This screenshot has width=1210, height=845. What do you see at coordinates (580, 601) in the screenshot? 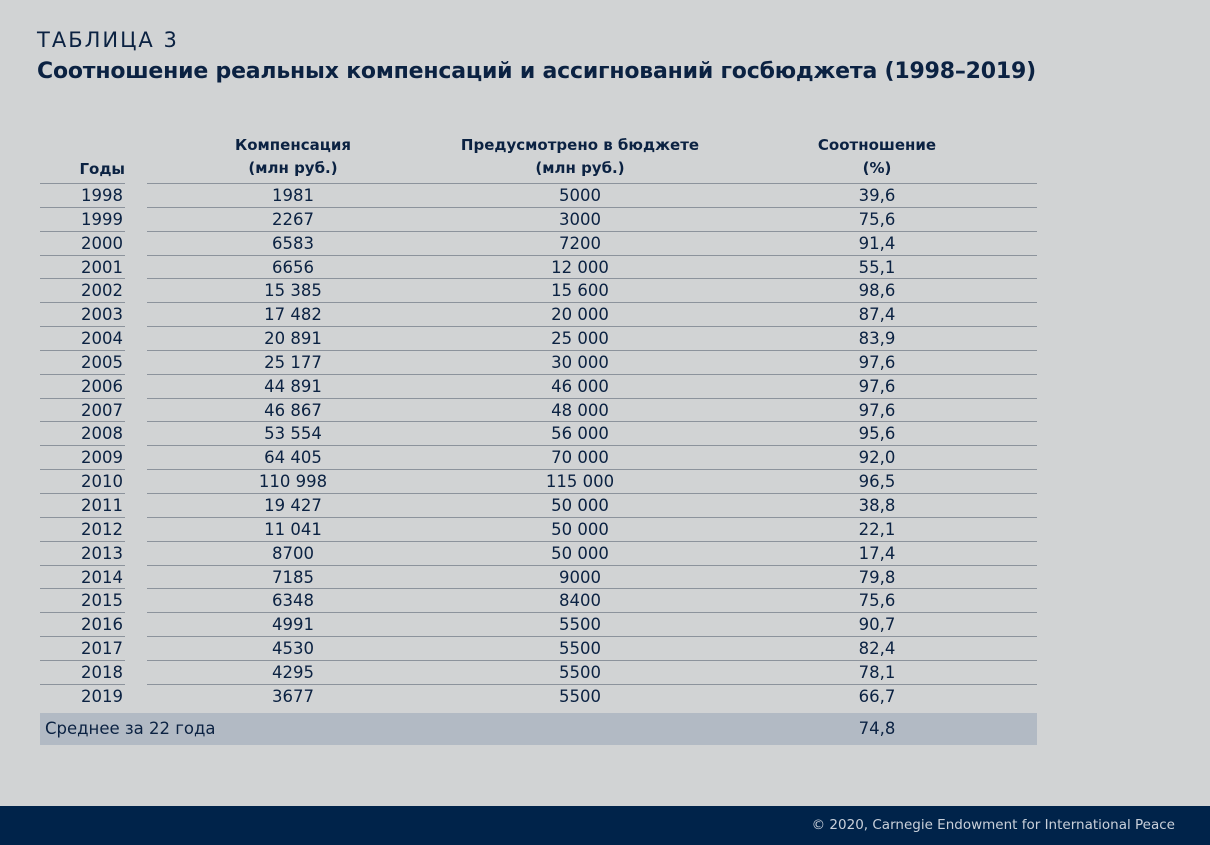
I see `cell-budget: 8400` at bounding box center [580, 601].